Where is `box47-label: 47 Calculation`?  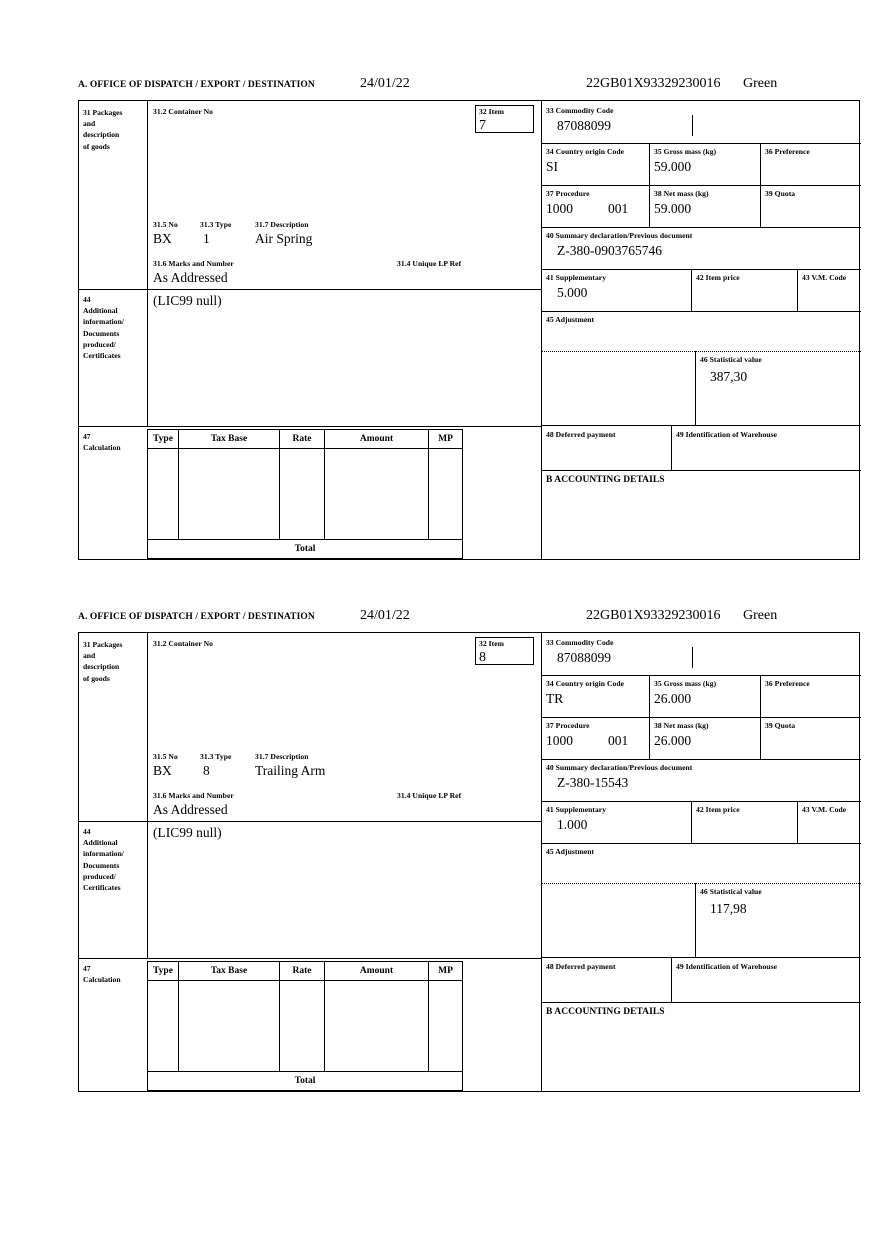 box47-label: 47 Calculation is located at coordinates (102, 974).